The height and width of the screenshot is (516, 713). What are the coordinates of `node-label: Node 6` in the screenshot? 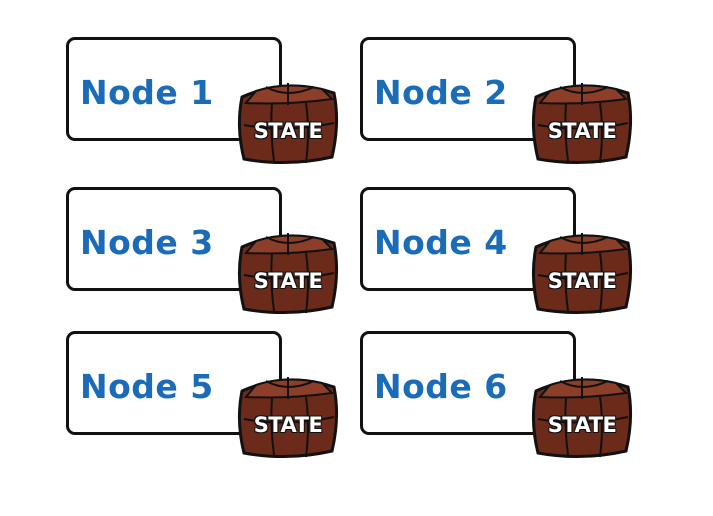 It's located at (441, 386).